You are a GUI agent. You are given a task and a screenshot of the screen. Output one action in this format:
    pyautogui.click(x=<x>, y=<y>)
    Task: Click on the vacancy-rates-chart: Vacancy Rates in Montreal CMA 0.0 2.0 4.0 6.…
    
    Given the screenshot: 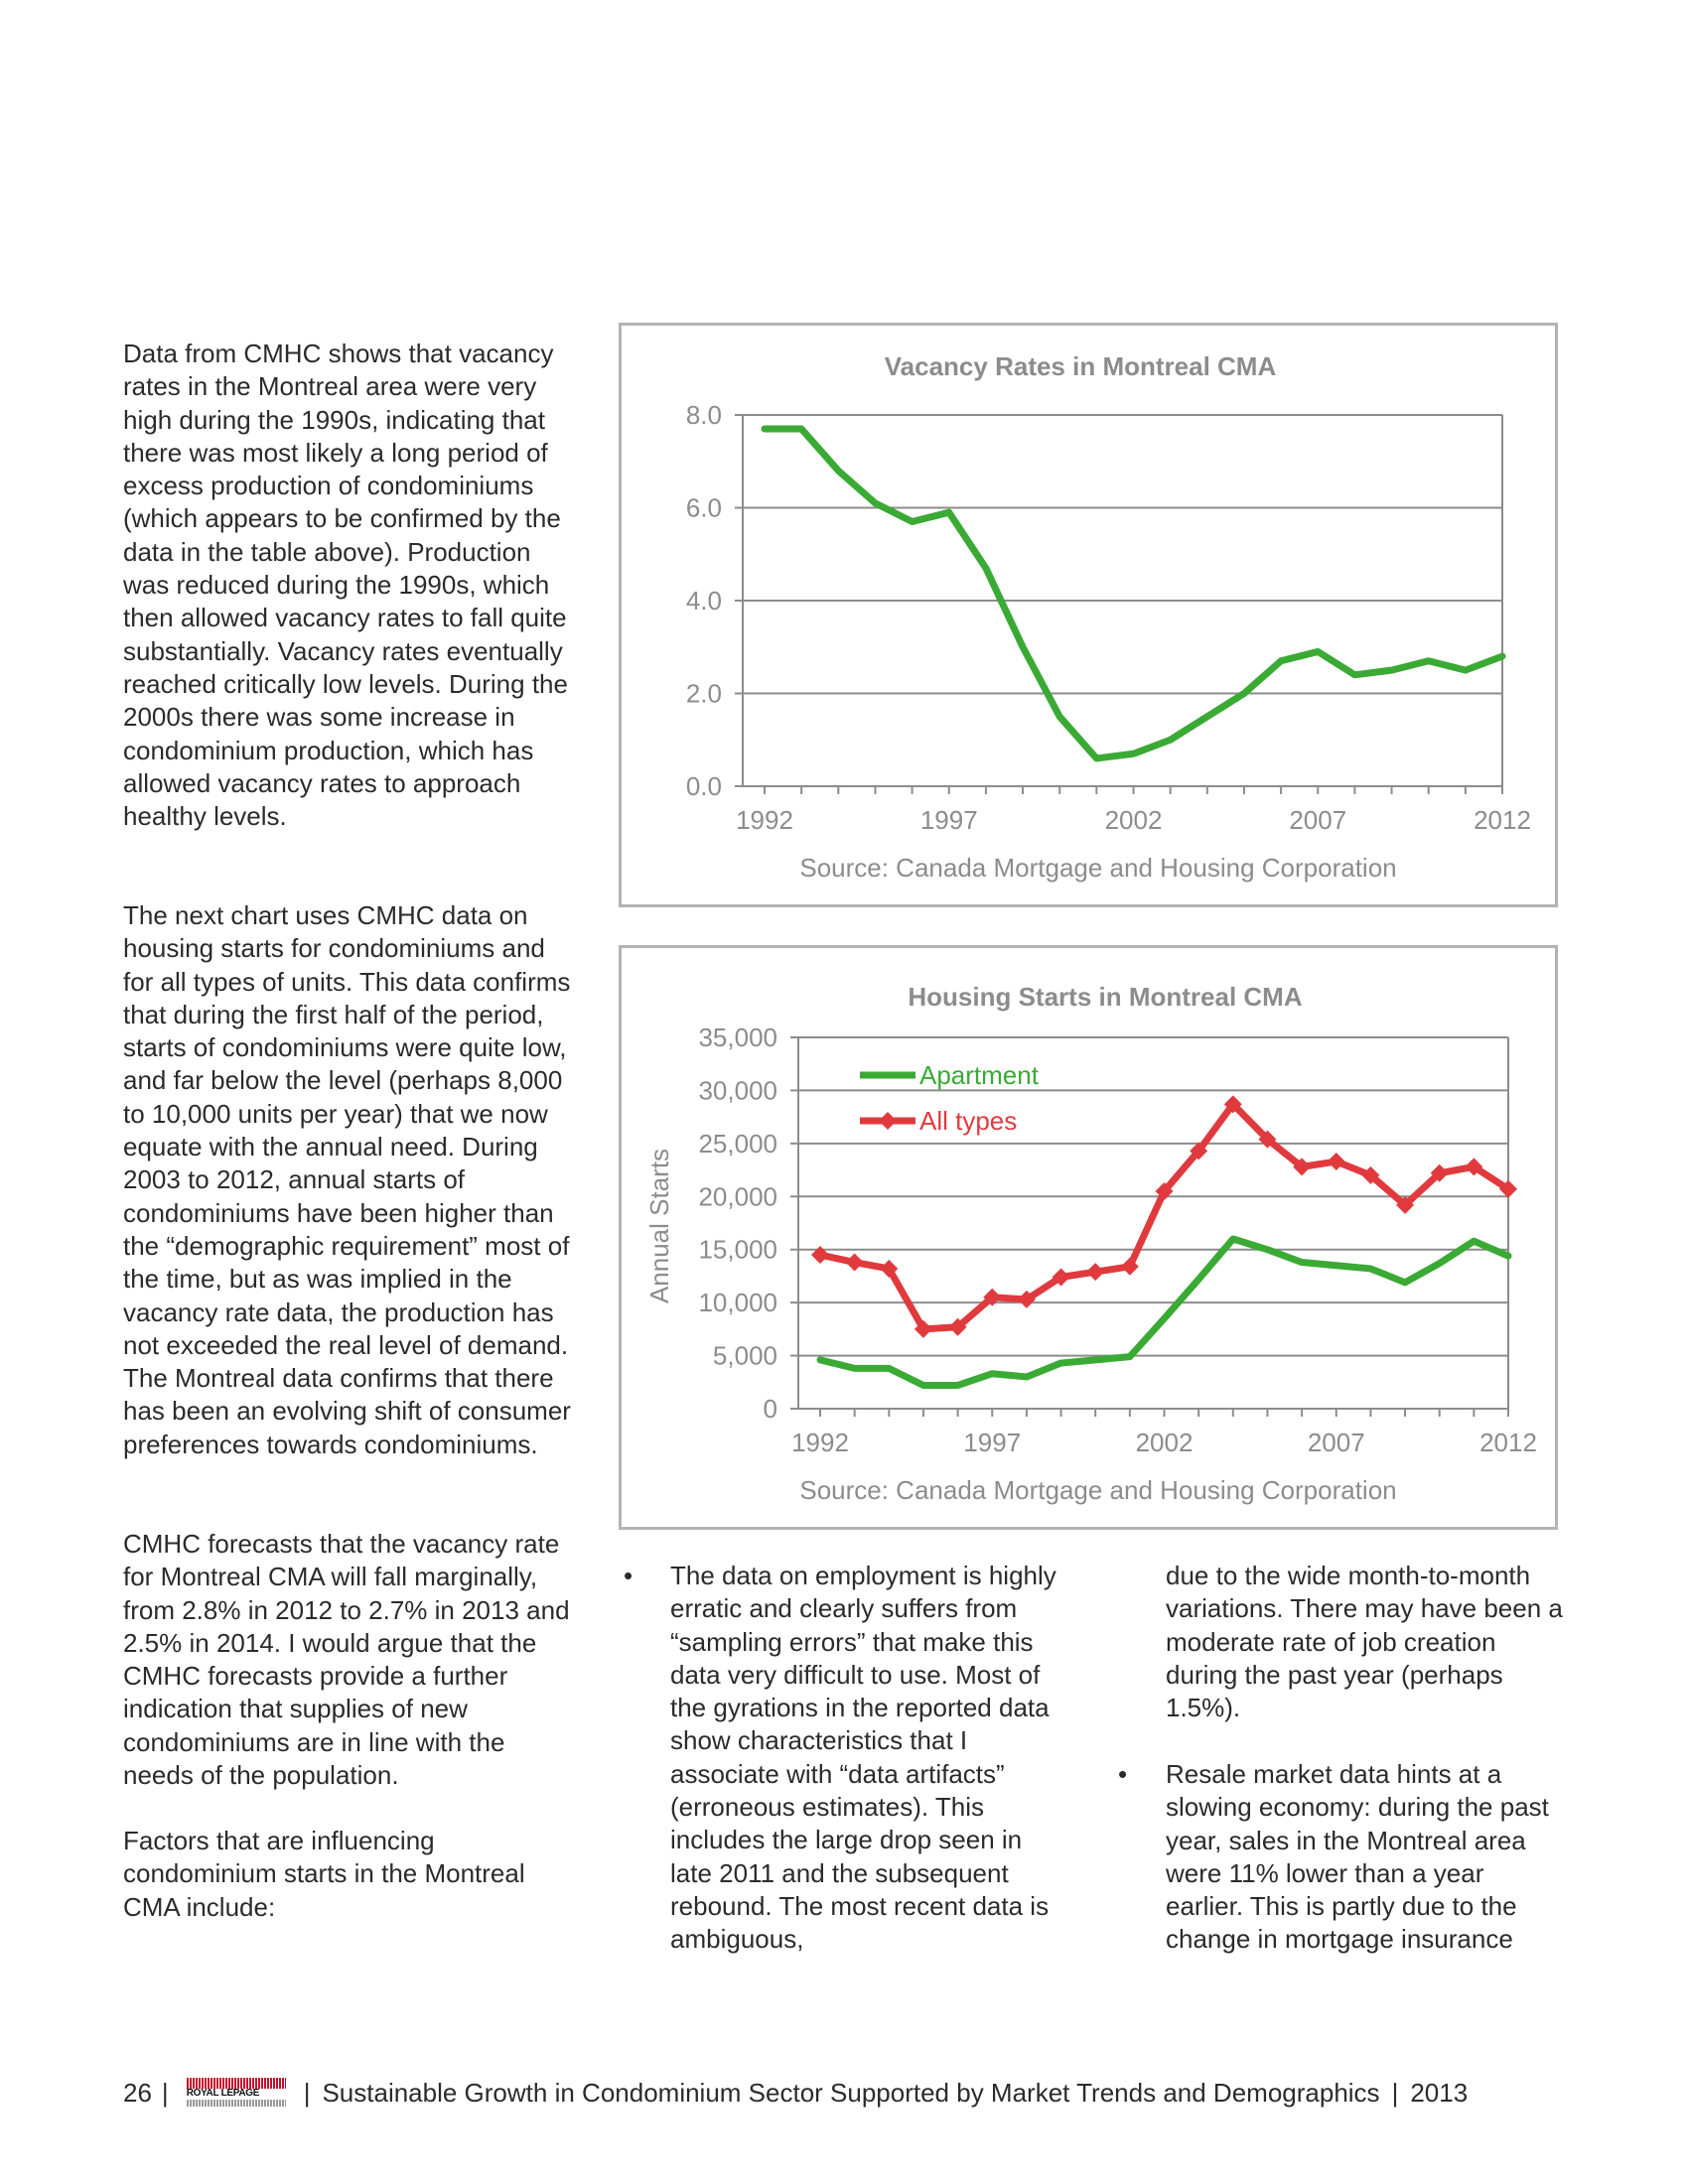 What is the action you would take?
    pyautogui.click(x=1088, y=615)
    